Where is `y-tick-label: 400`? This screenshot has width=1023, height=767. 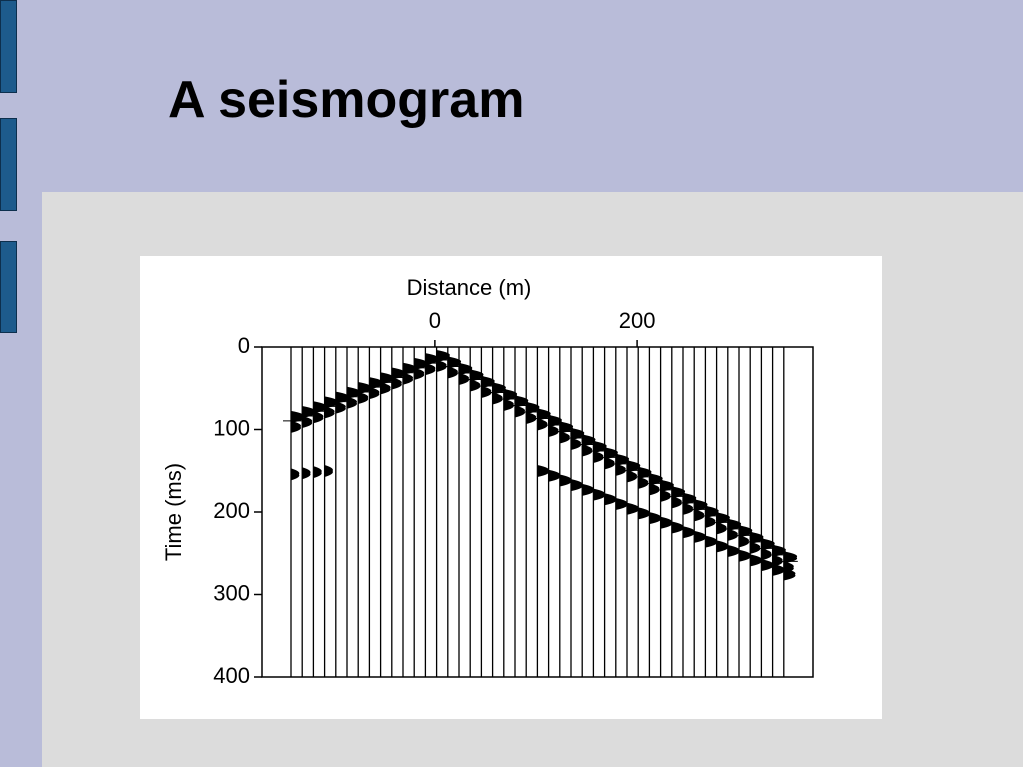 y-tick-label: 400 is located at coordinates (231, 675).